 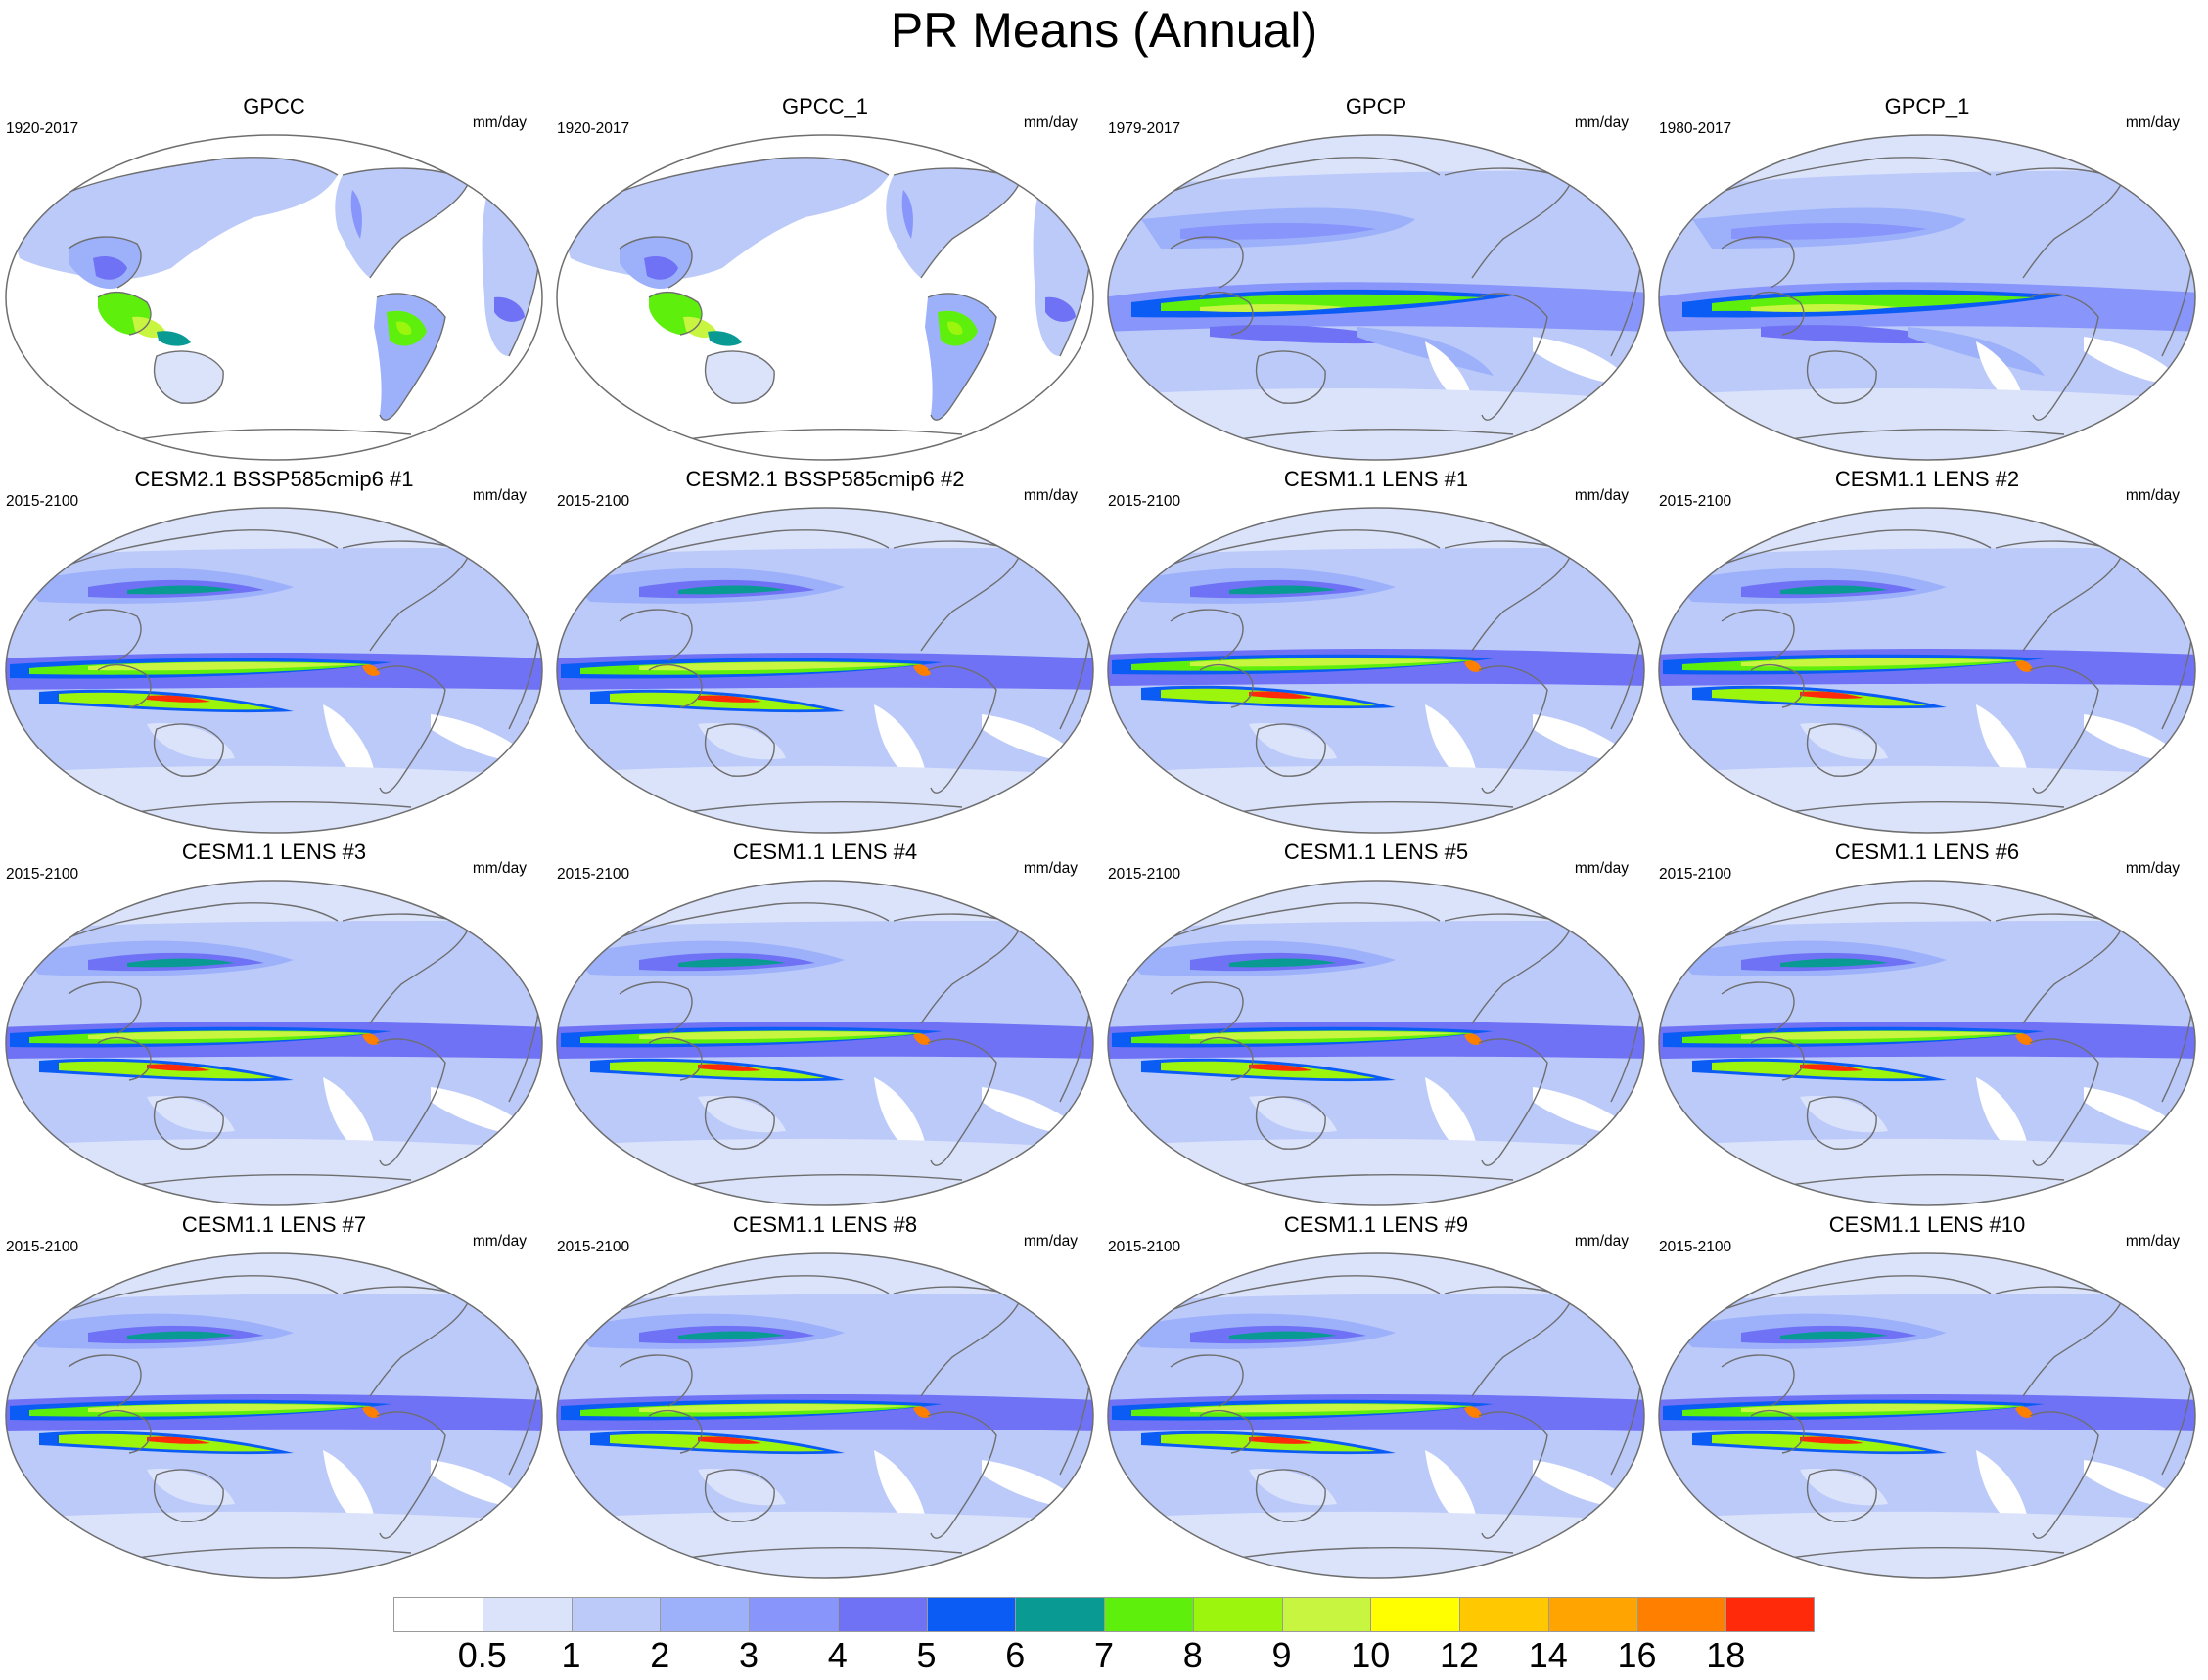 What do you see at coordinates (825, 1224) in the screenshot?
I see `panel-title: CESM1.1 LENS #8` at bounding box center [825, 1224].